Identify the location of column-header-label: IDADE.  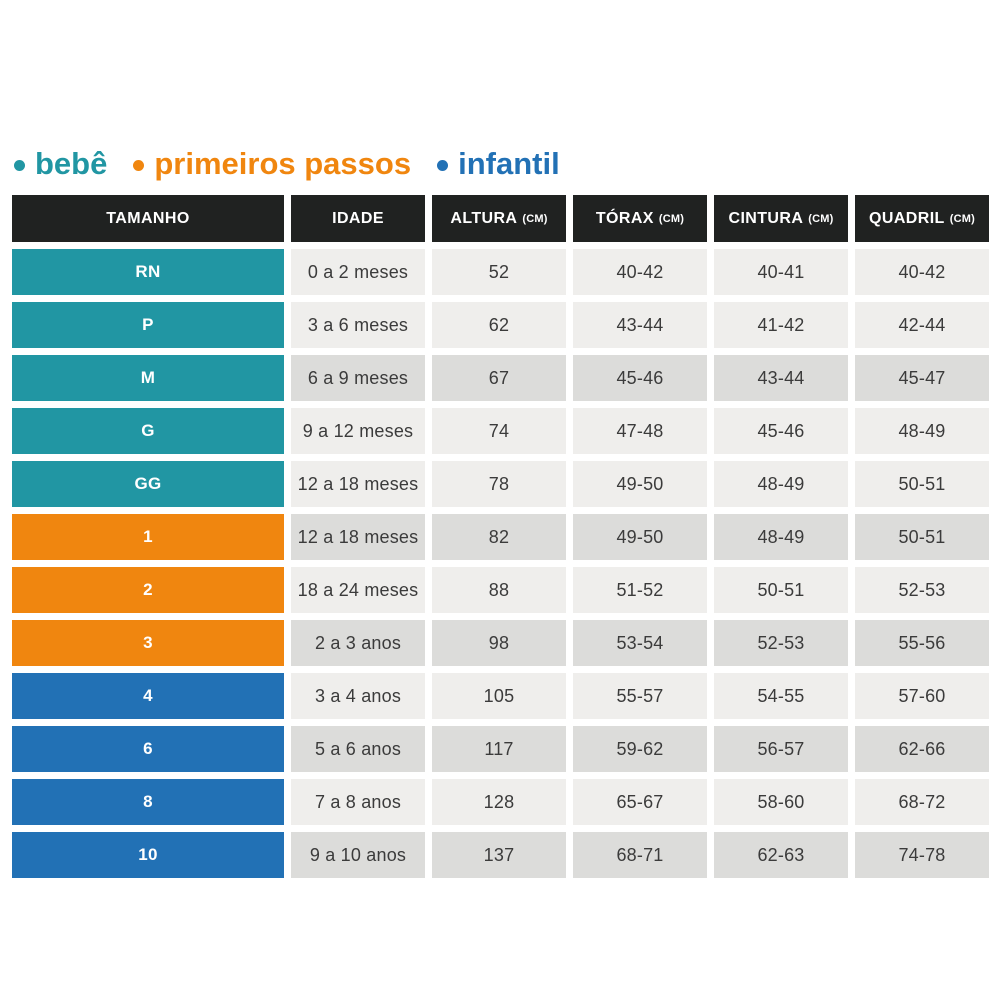
(358, 218).